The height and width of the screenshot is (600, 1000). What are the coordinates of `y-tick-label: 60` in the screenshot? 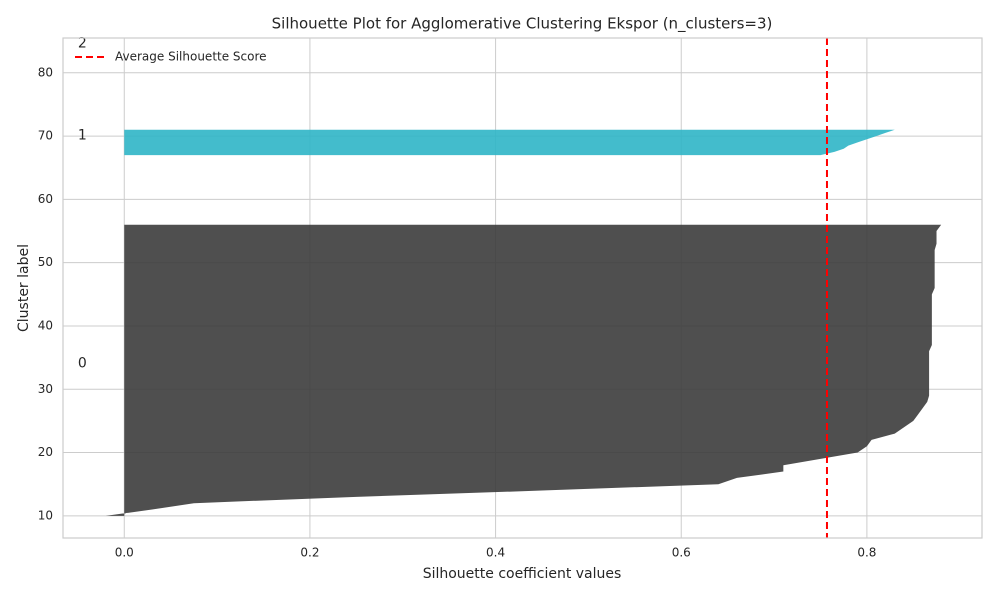 It's located at (45, 199).